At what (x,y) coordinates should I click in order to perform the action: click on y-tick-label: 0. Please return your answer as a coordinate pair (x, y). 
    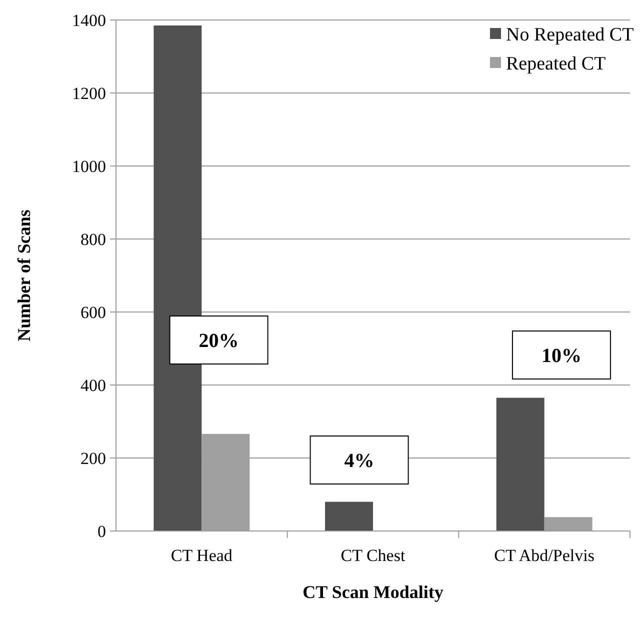
    Looking at the image, I should click on (102, 531).